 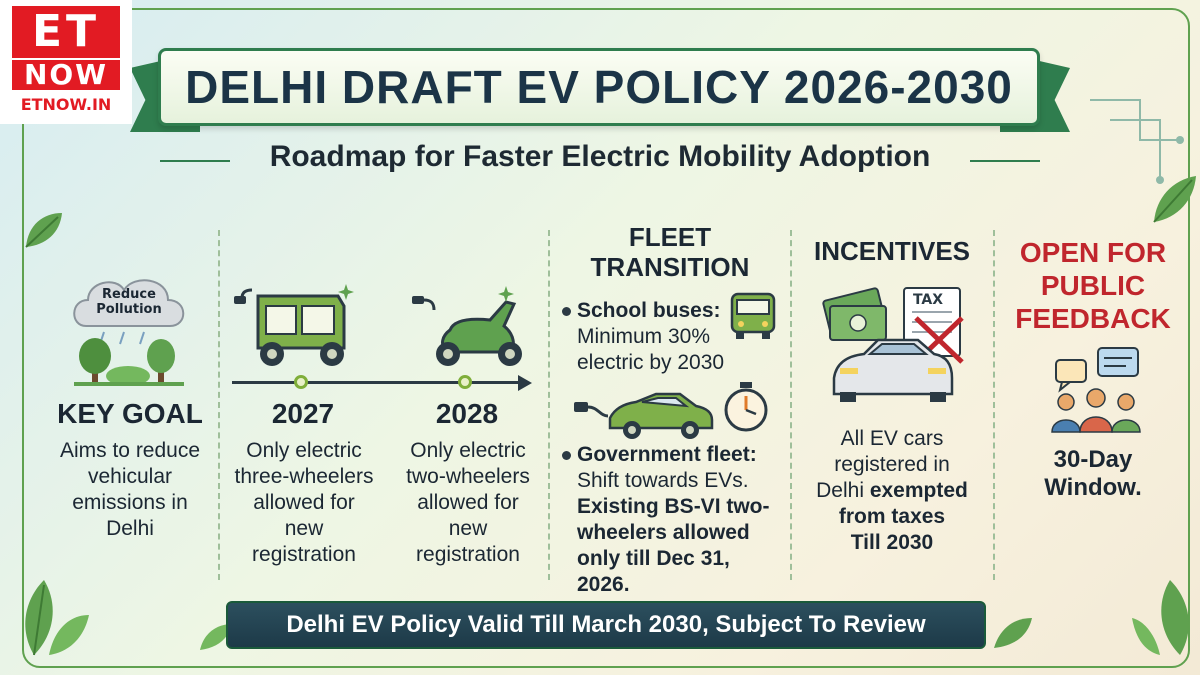 I want to click on timeline-arrow, so click(x=525, y=383).